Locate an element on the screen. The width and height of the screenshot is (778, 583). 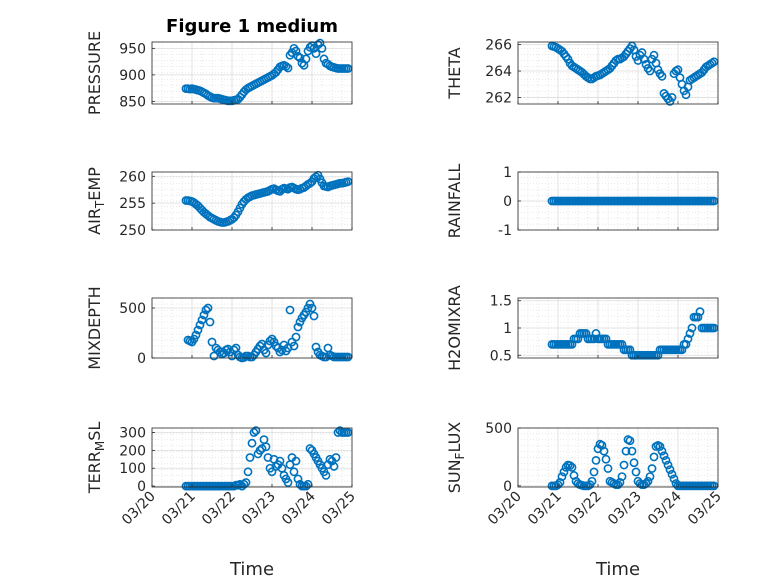
y-tick-label: 1 is located at coordinates (507, 173).